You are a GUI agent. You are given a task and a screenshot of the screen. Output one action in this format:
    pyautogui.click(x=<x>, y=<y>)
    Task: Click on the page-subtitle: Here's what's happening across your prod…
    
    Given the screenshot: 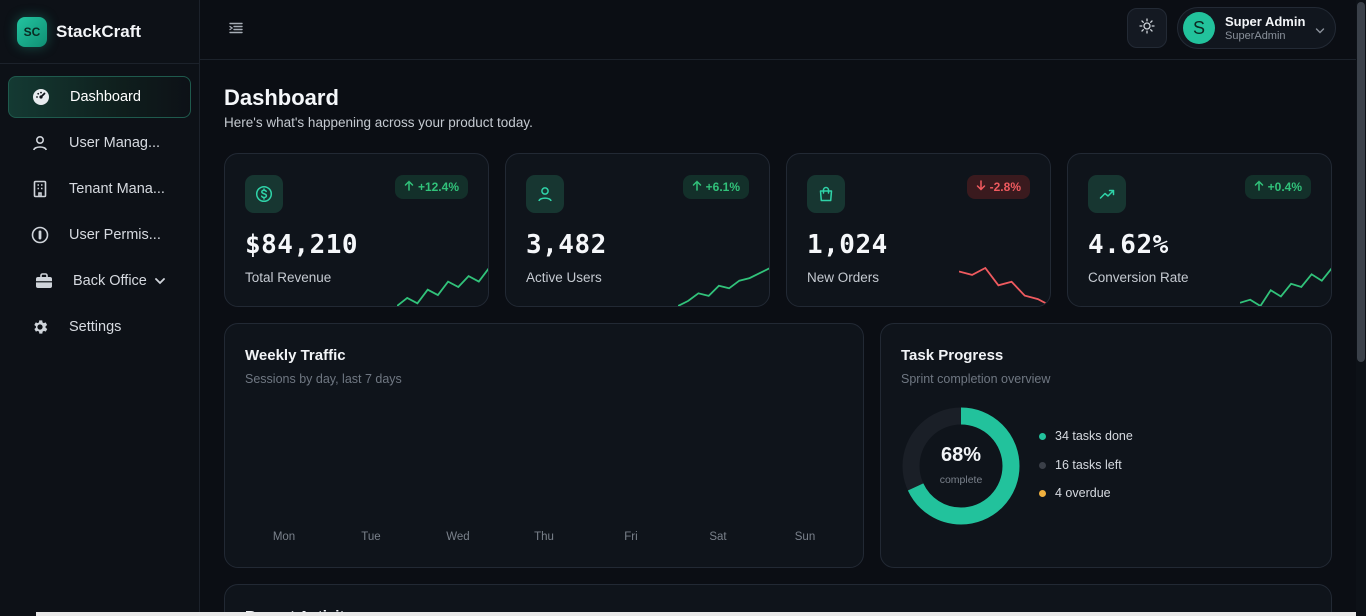 What is the action you would take?
    pyautogui.click(x=378, y=122)
    